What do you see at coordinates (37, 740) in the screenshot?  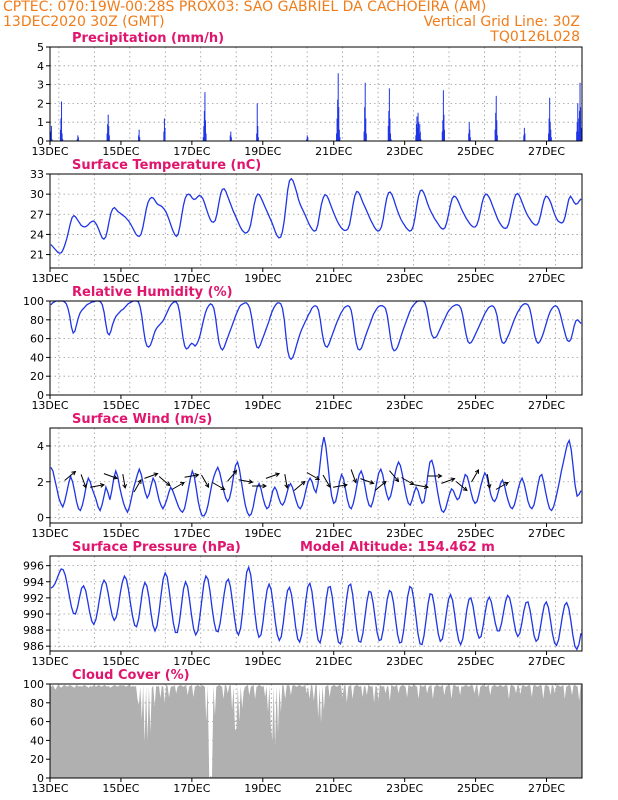 I see `y-tick-label: 40` at bounding box center [37, 740].